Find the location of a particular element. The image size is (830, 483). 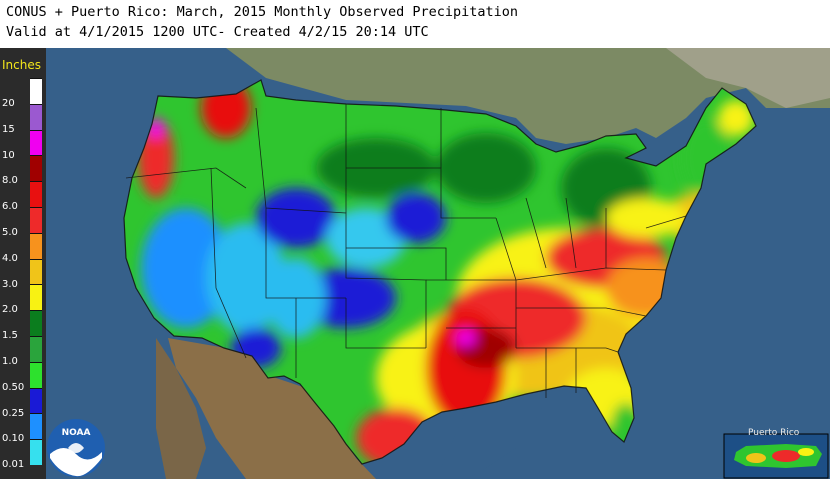

legend-label: 0.25 is located at coordinates (13, 413).